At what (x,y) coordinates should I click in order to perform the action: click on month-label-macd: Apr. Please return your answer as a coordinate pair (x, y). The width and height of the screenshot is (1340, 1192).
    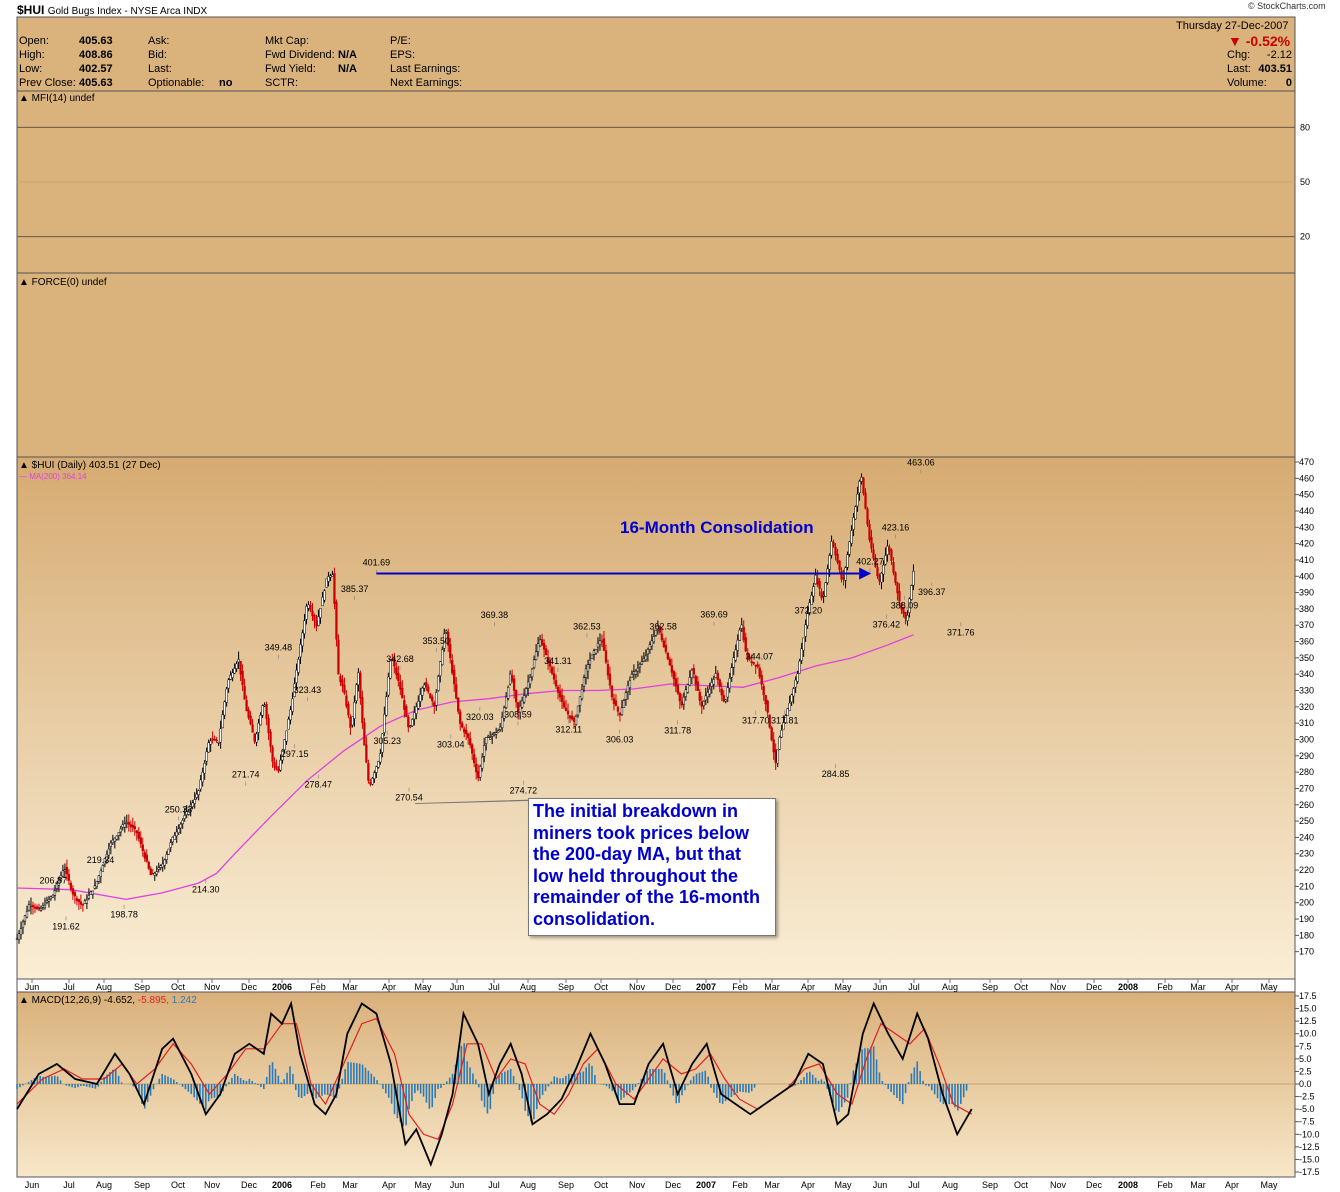
    Looking at the image, I should click on (1232, 1185).